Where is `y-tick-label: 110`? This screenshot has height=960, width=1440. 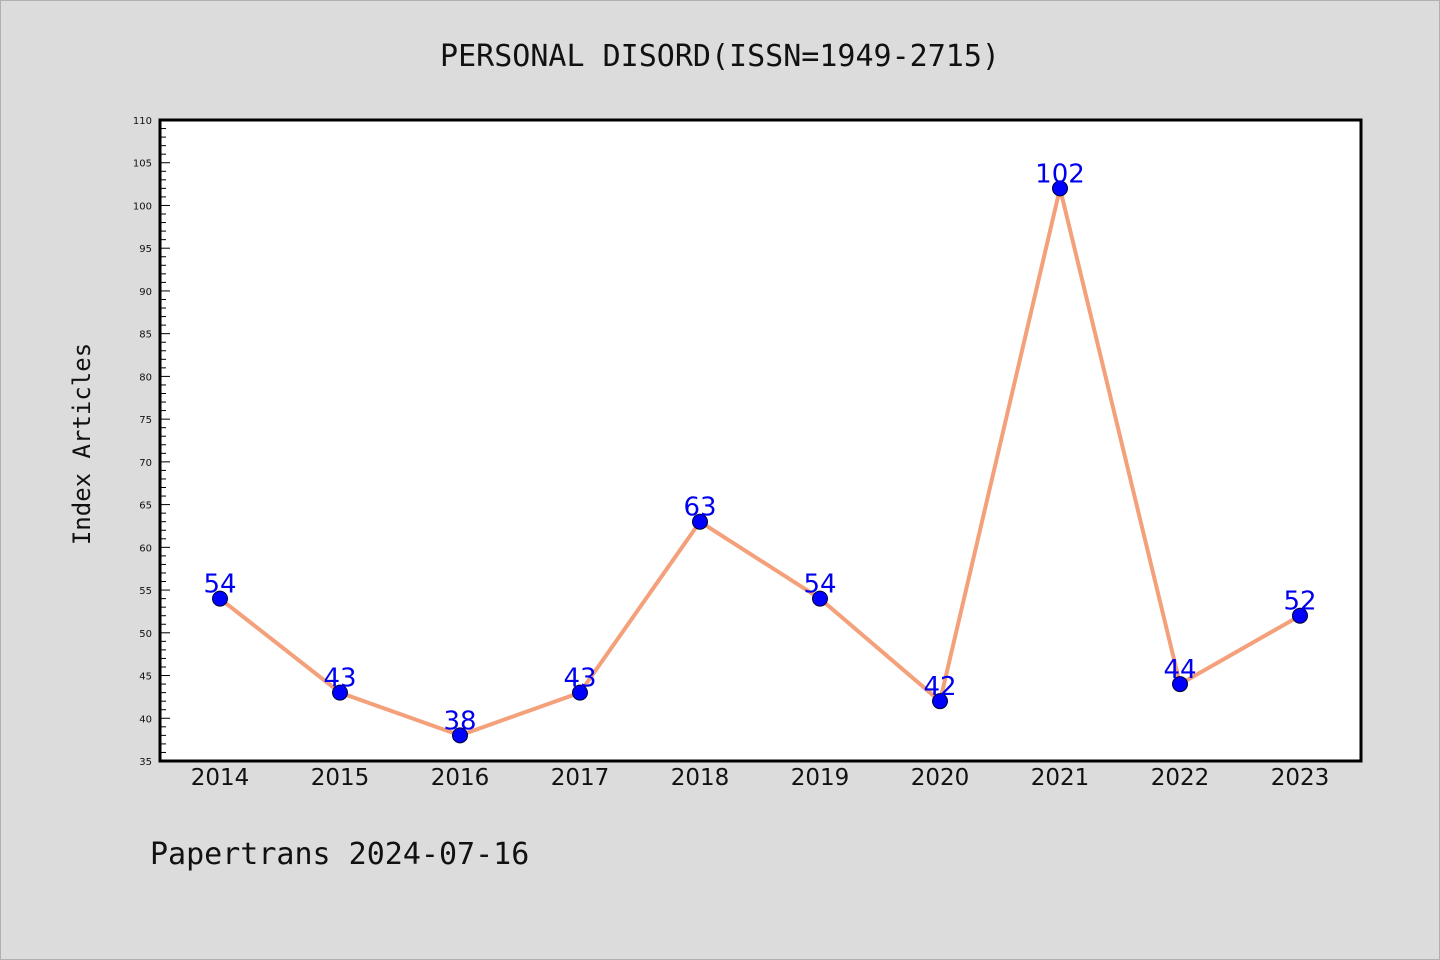 y-tick-label: 110 is located at coordinates (142, 121).